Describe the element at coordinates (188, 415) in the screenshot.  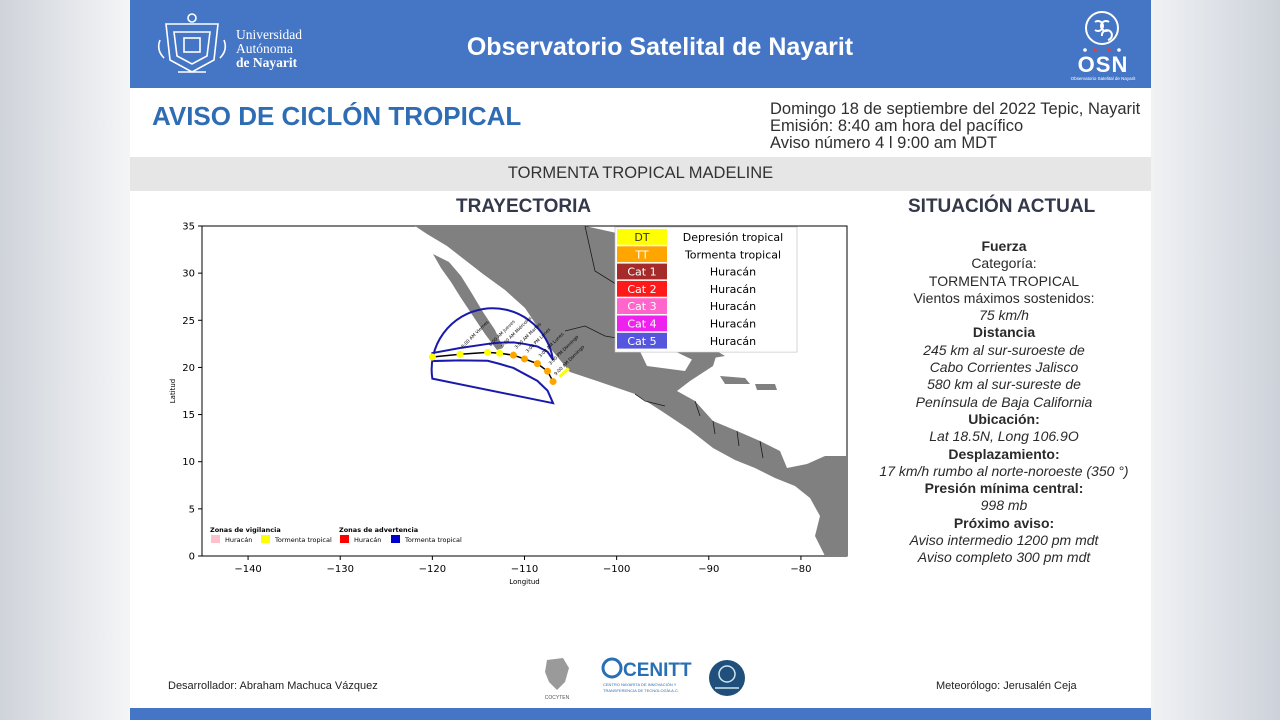
I see `y-tick-label: 15` at that location.